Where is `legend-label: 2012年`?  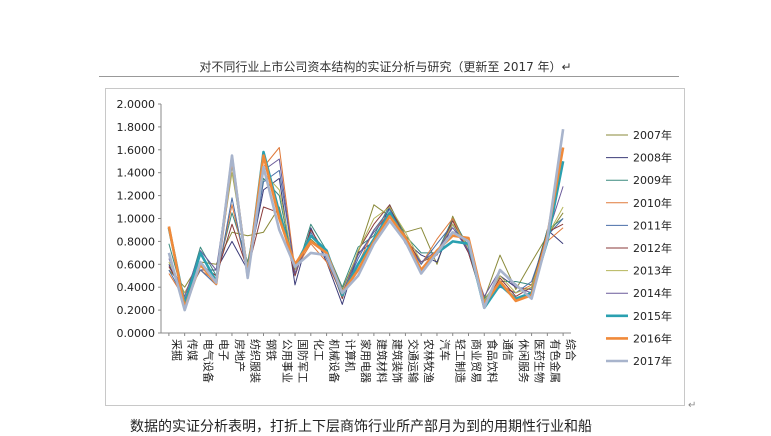 legend-label: 2012年 is located at coordinates (652, 248).